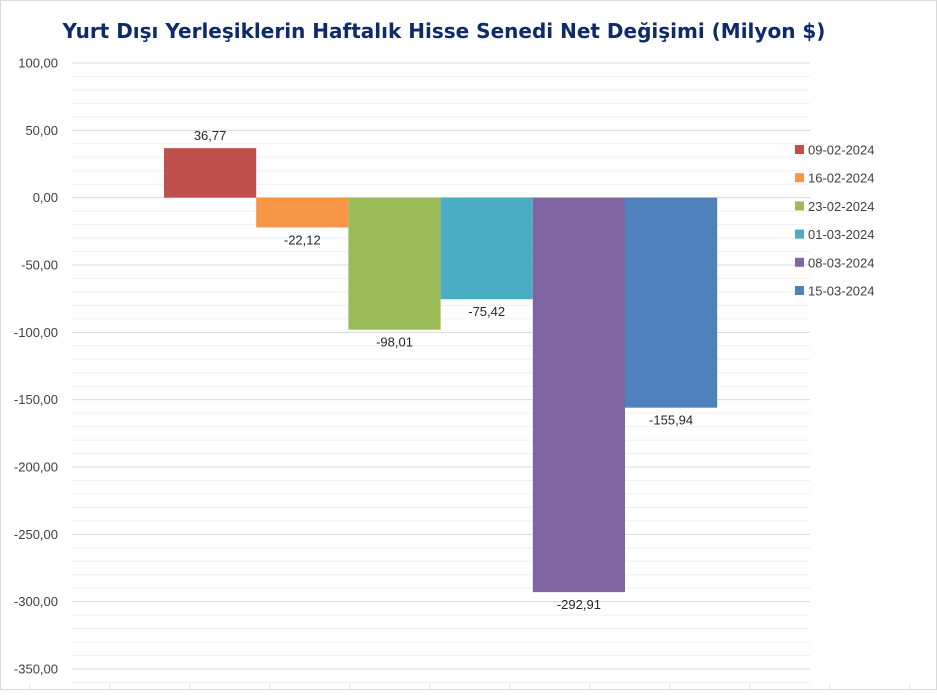 This screenshot has width=937, height=695. I want to click on y-tick-label: -150,00, so click(36, 399).